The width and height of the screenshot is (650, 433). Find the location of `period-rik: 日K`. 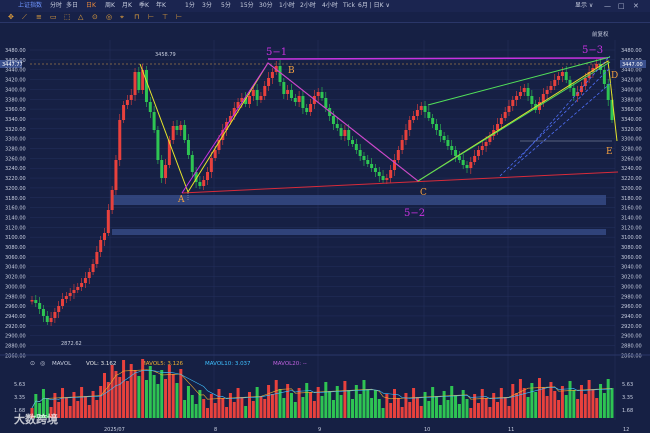

period-rik: 日K is located at coordinates (91, 5).